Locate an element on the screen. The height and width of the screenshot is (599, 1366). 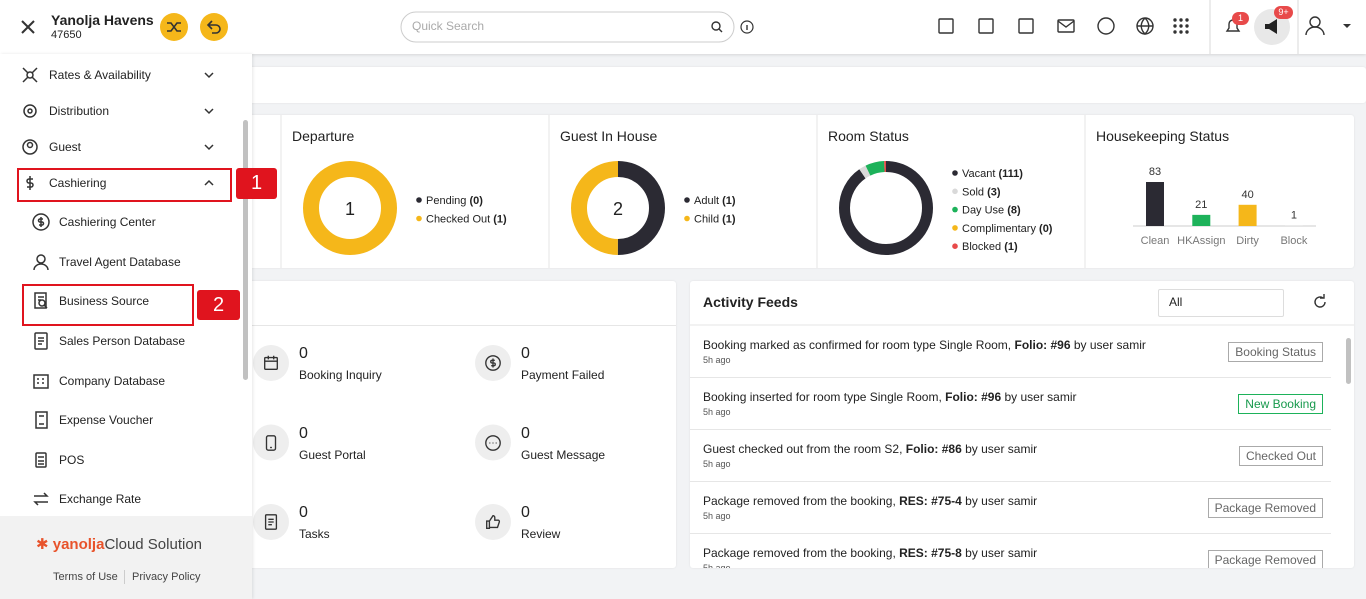
submenu-item: Business Source is located at coordinates (104, 301).